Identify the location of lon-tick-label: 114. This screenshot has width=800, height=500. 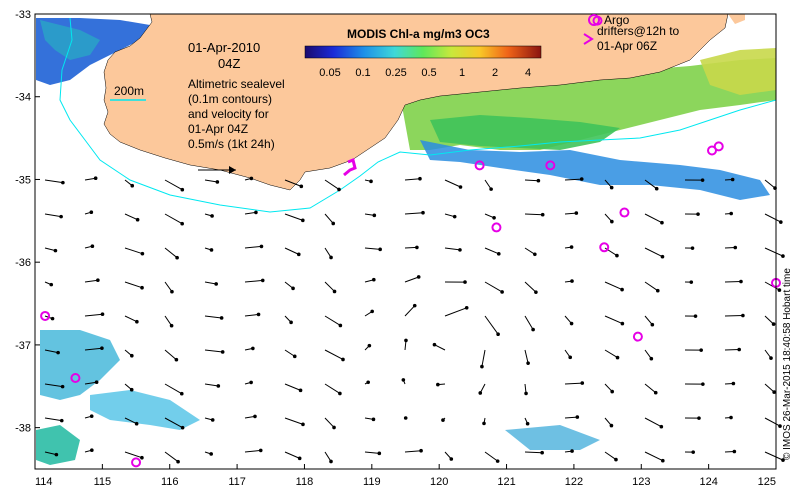
(44, 482).